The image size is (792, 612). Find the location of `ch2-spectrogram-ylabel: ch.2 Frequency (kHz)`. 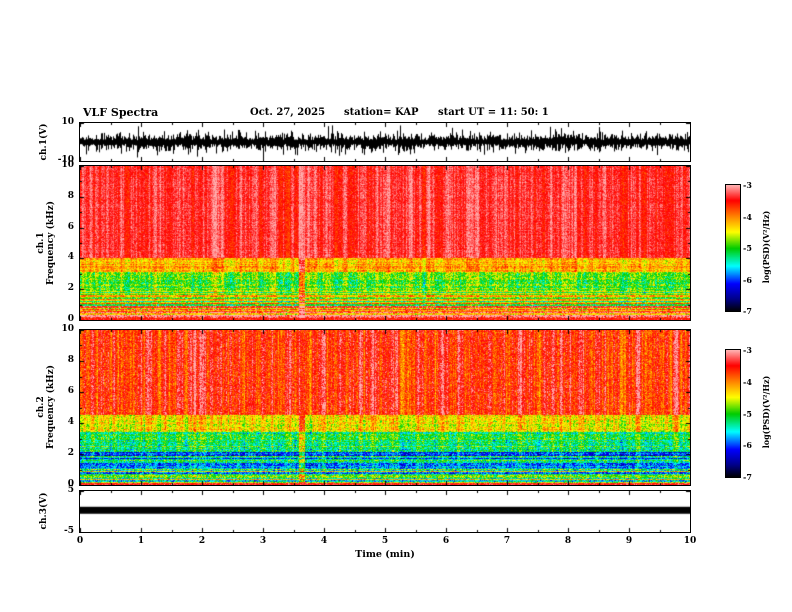

ch2-spectrogram-ylabel: ch.2 Frequency (kHz) is located at coordinates (46, 407).